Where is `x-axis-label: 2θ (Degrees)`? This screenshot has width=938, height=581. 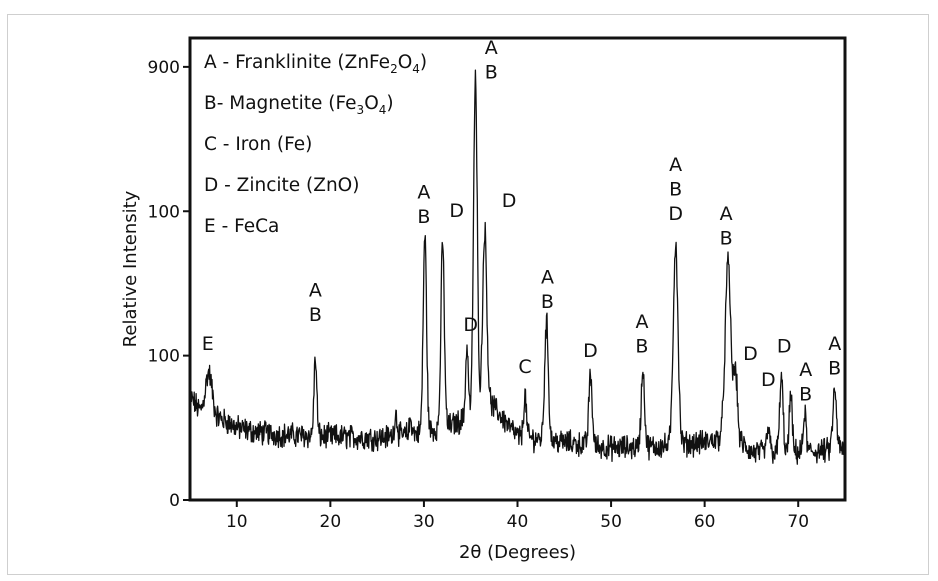 x-axis-label: 2θ (Degrees) is located at coordinates (517, 552).